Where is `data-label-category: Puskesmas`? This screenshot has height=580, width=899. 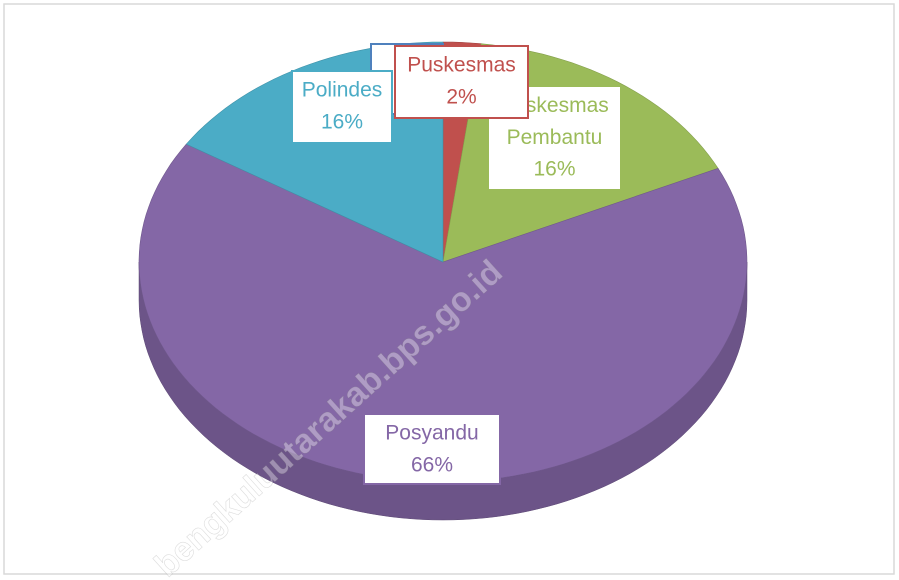 data-label-category: Puskesmas is located at coordinates (461, 65).